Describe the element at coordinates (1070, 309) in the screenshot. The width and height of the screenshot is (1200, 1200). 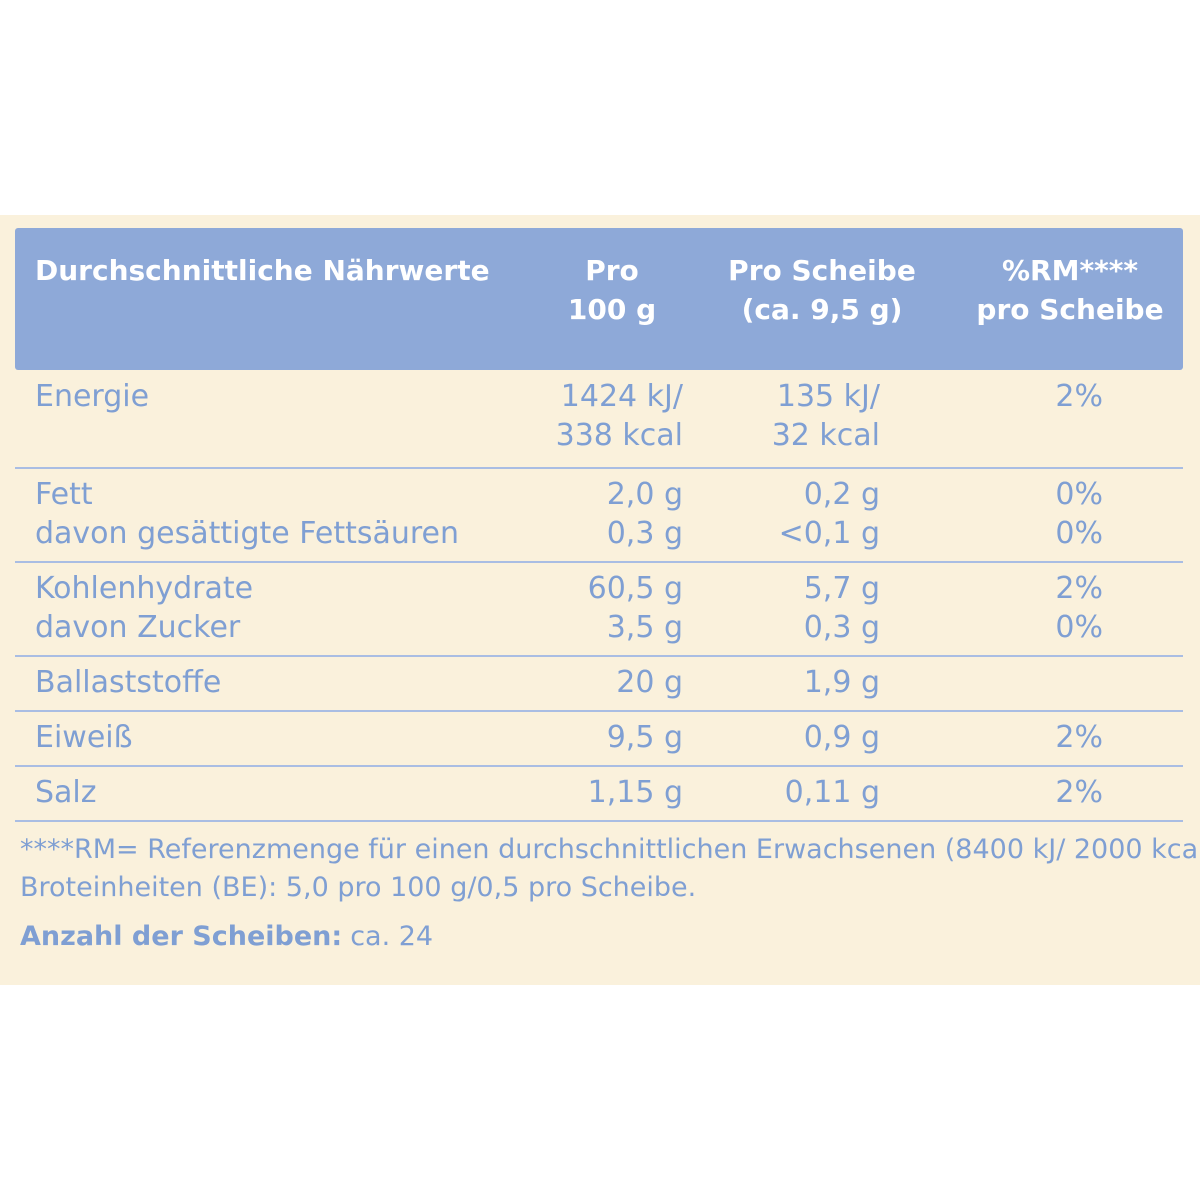
I see `header-cell: pro Scheibe` at that location.